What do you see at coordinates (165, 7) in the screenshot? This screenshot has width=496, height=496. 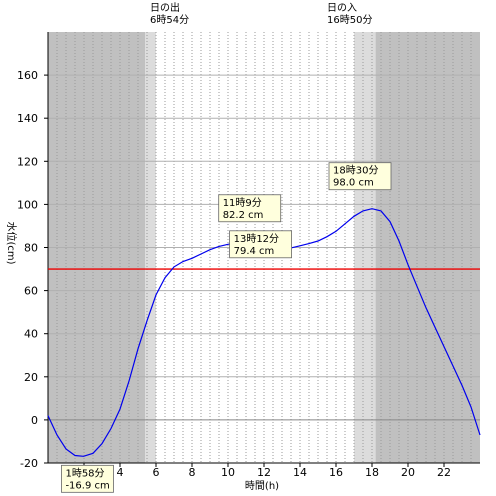 I see `sunrise-label: 日の出` at bounding box center [165, 7].